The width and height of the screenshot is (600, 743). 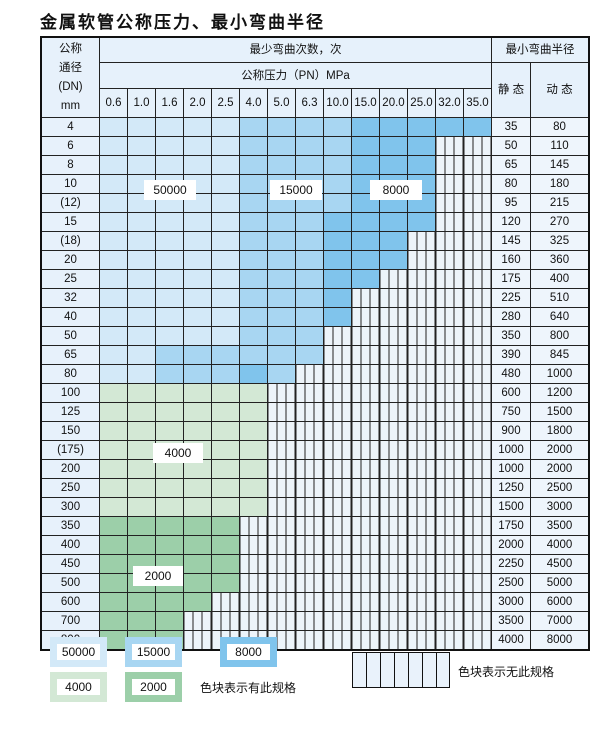 I want to click on static-radius-cell: 3000, so click(x=511, y=602).